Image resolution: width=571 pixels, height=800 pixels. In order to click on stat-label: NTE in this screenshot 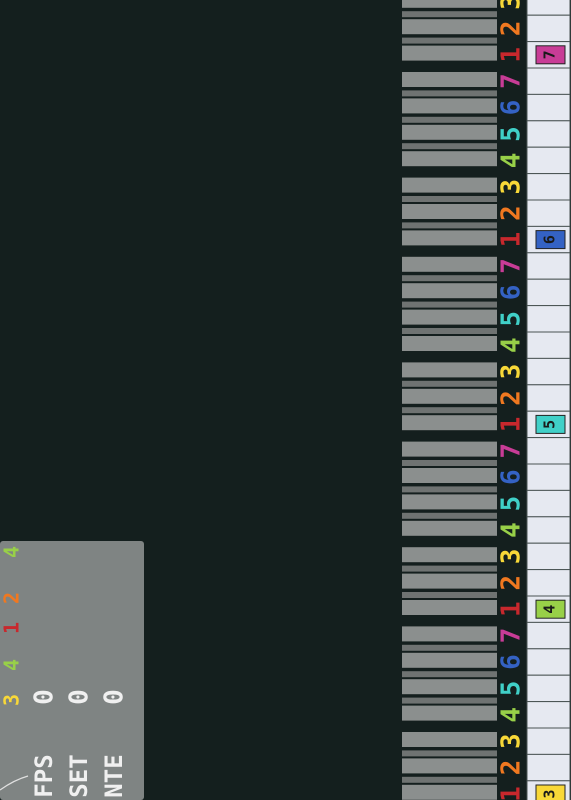, I will do `click(114, 775)`.